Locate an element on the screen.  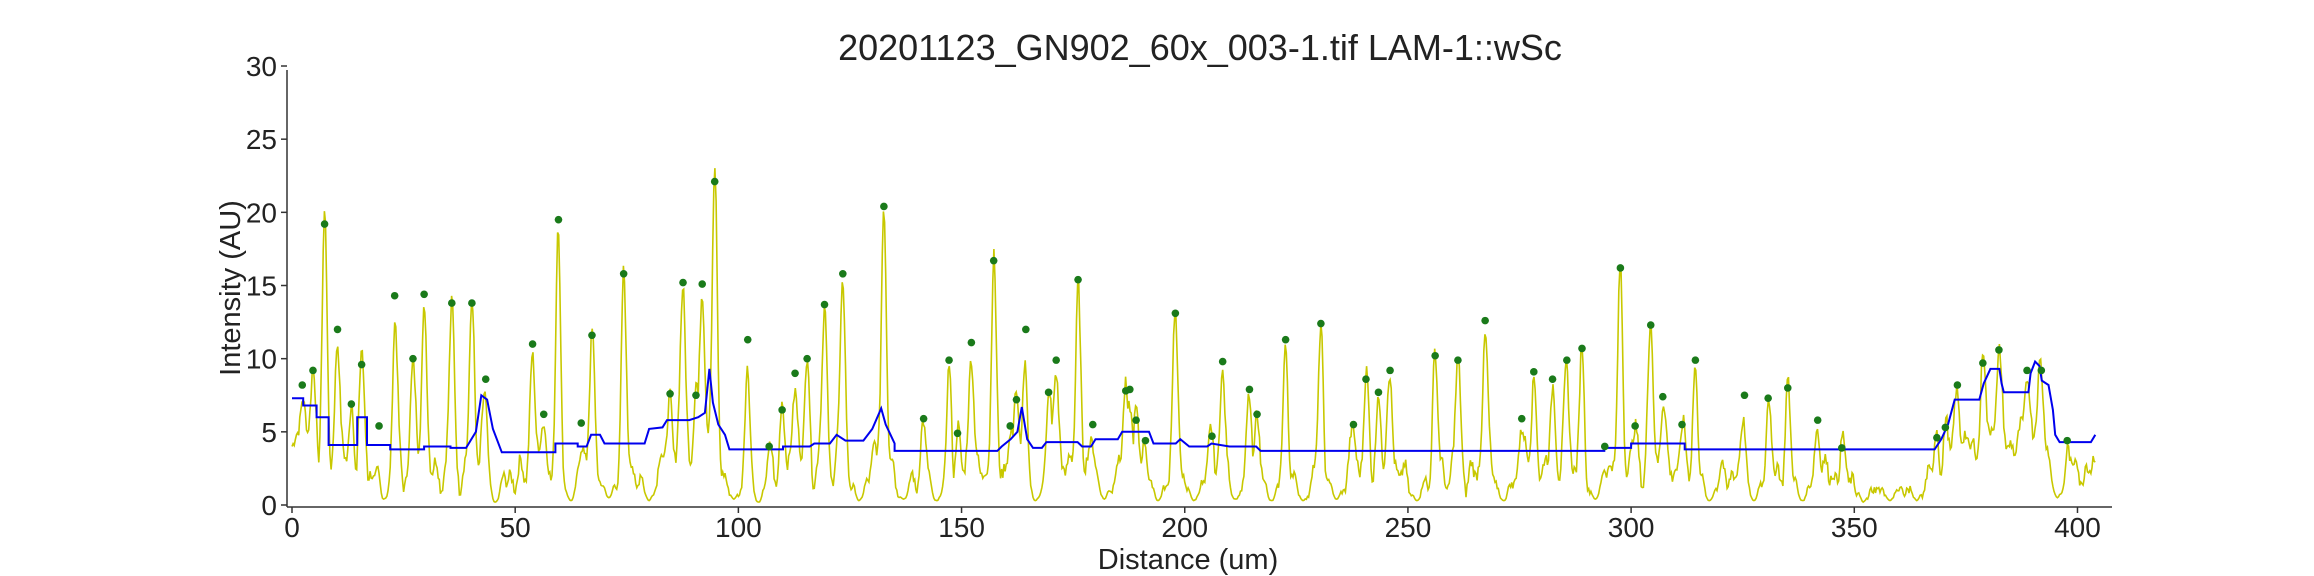
x-tick-label: 100 is located at coordinates (738, 527).